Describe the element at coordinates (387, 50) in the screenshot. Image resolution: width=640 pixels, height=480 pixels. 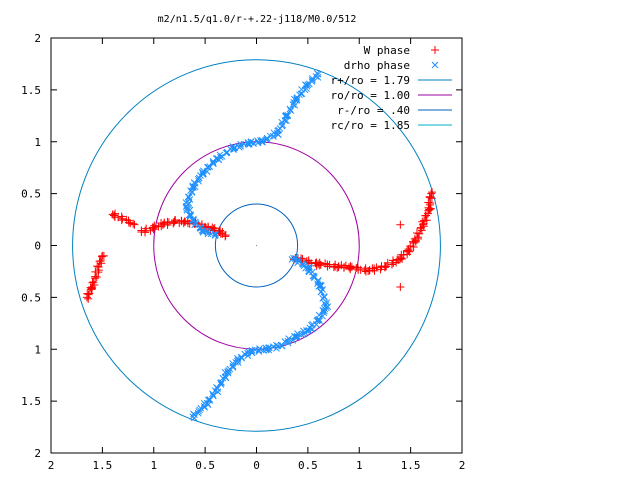
I see `legend-label: W phase` at that location.